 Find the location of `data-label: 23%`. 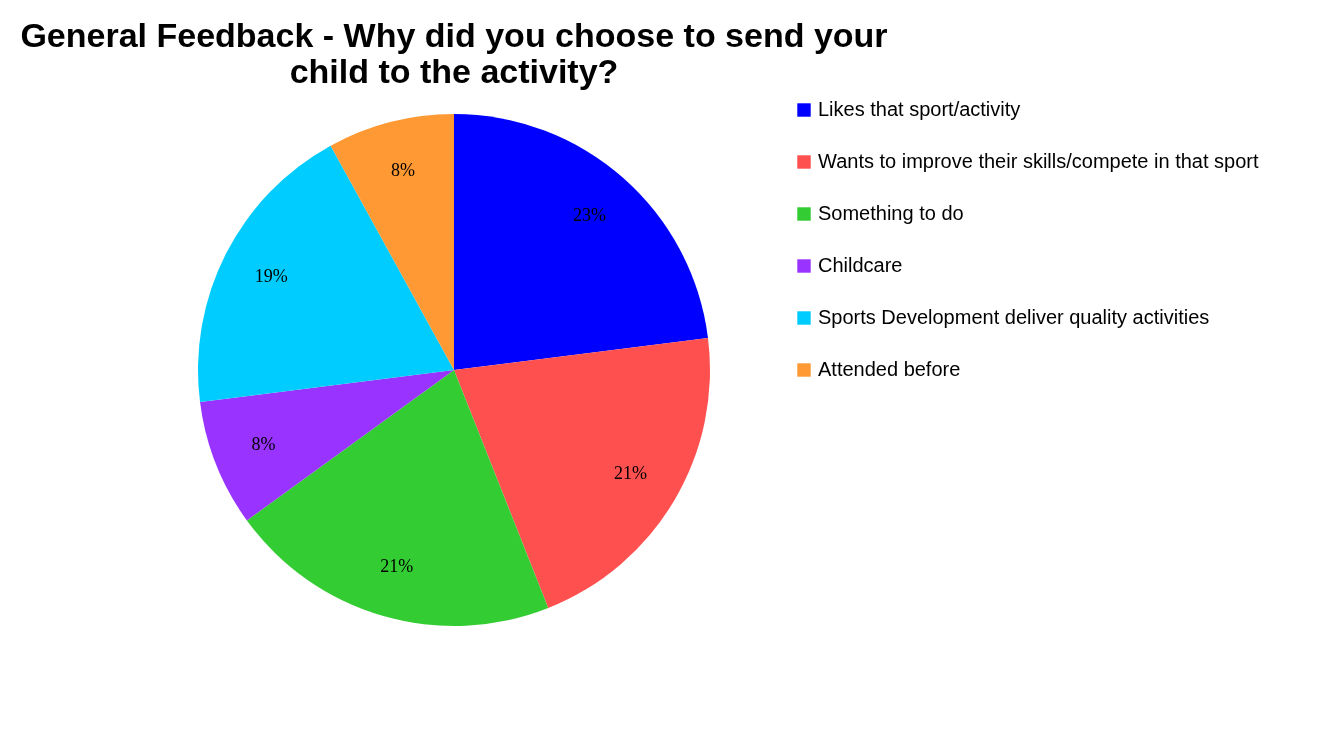

data-label: 23% is located at coordinates (590, 215).